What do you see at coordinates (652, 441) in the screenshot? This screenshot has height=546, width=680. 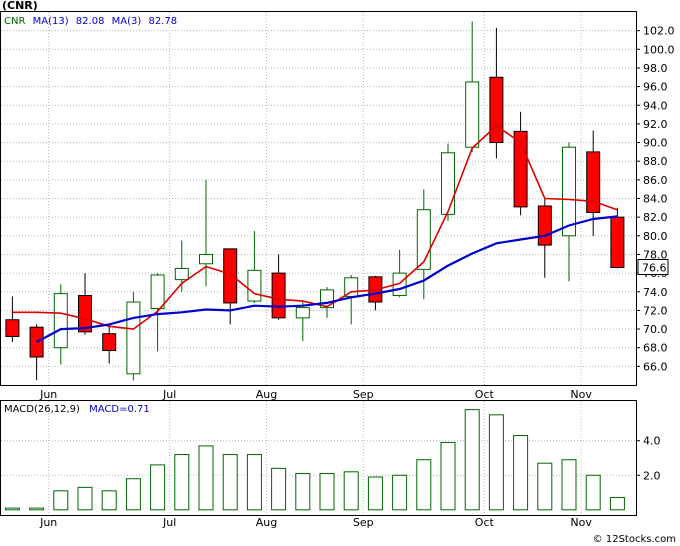 I see `macd-y-tick-label: 4.0` at bounding box center [652, 441].